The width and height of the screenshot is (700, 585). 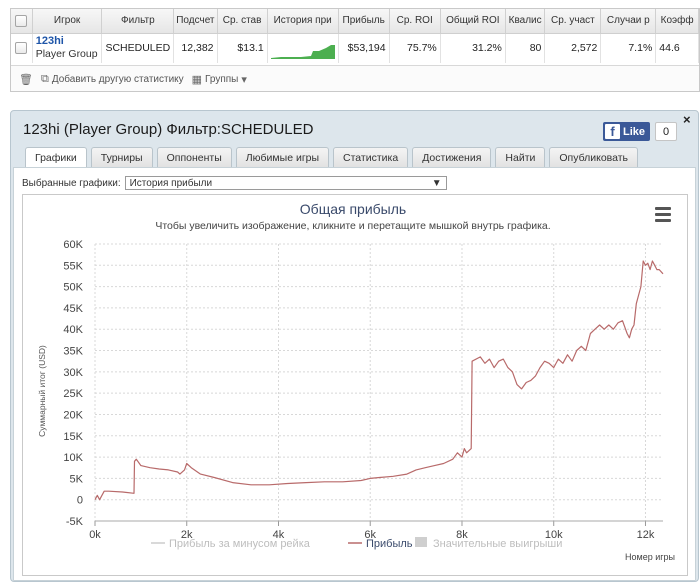 I want to click on profit-history-cell, so click(x=303, y=48).